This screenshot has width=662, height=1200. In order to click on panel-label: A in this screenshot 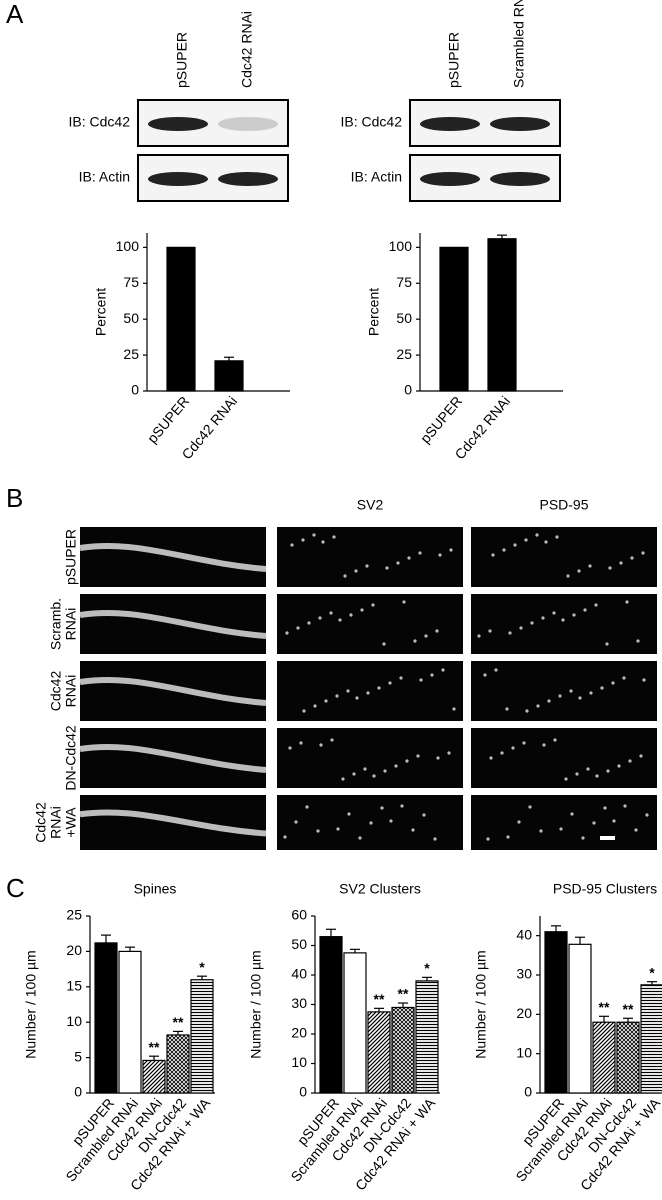, I will do `click(15, 14)`.